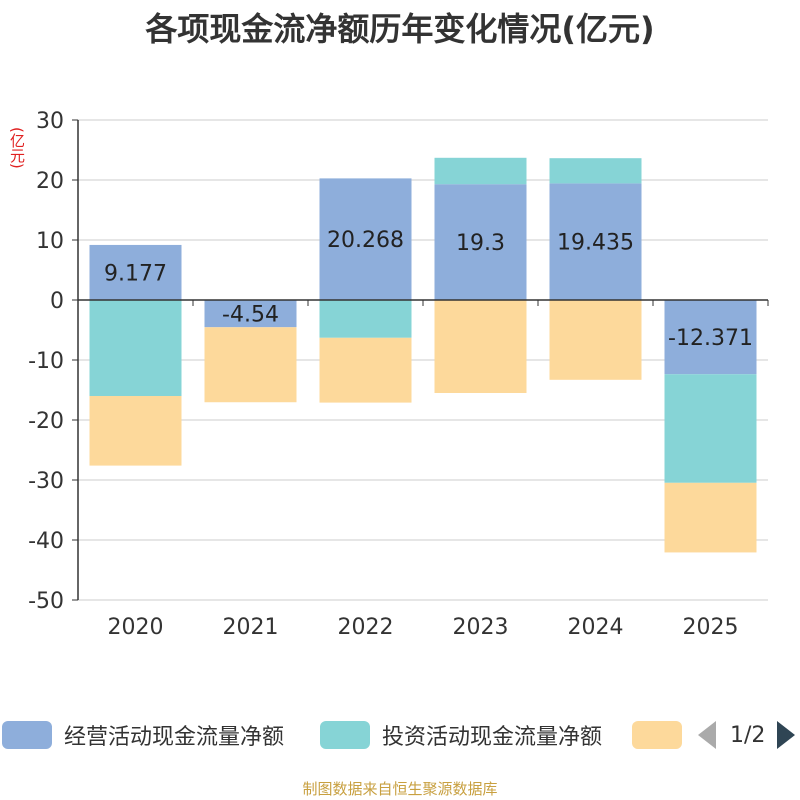  I want to click on bar-financing-2025, so click(710, 517).